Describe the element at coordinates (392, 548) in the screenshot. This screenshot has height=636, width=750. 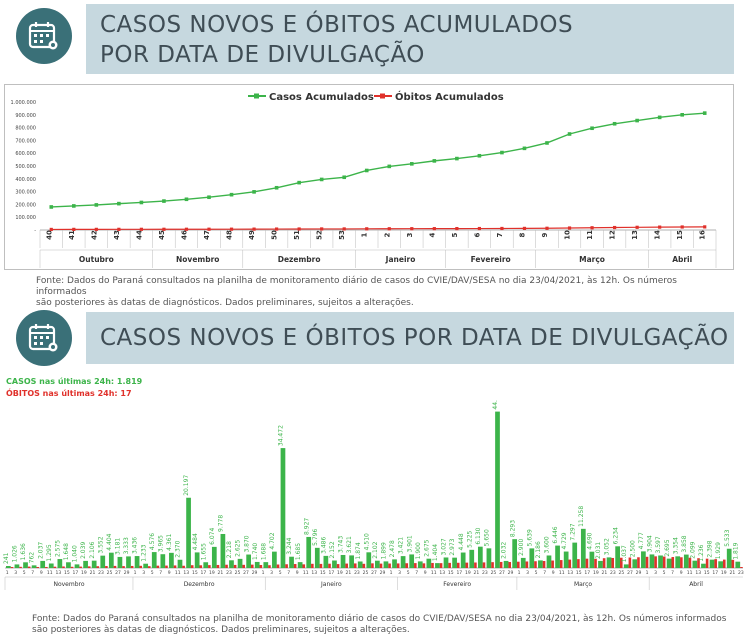
I see `bar-label-cases: 2.478` at that location.